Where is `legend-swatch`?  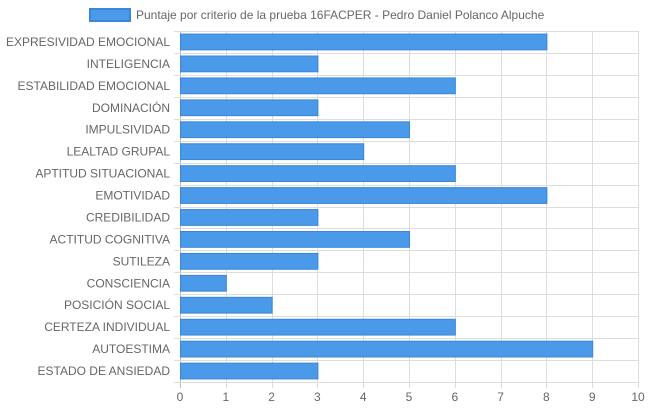
legend-swatch is located at coordinates (110, 15).